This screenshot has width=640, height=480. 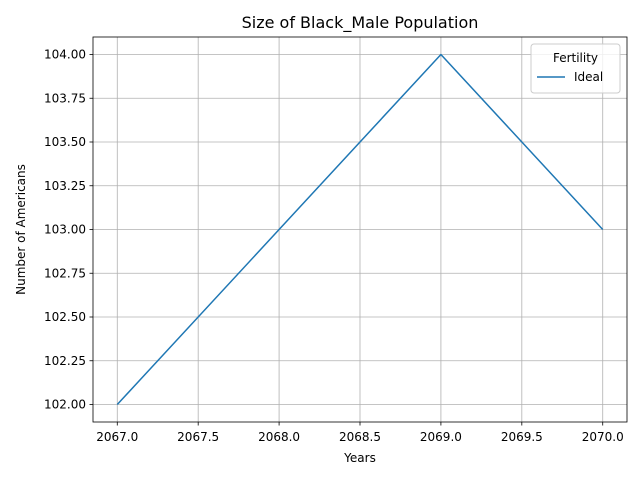 I want to click on y-tick-label: 103.00, so click(x=65, y=230).